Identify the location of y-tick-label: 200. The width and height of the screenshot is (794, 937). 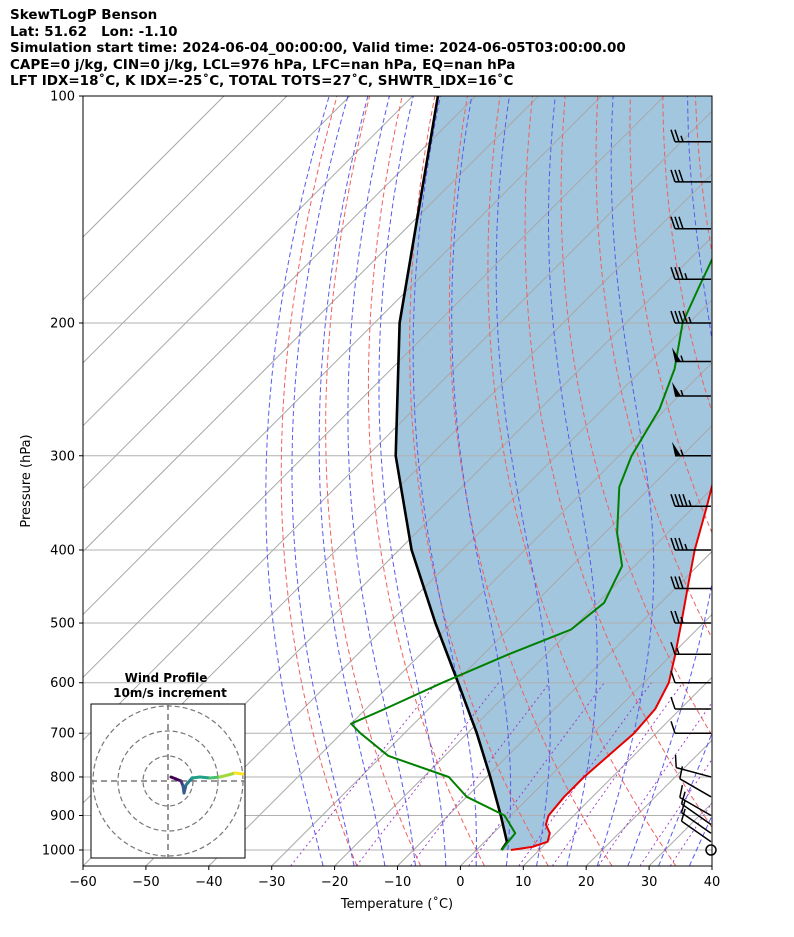
(62, 323).